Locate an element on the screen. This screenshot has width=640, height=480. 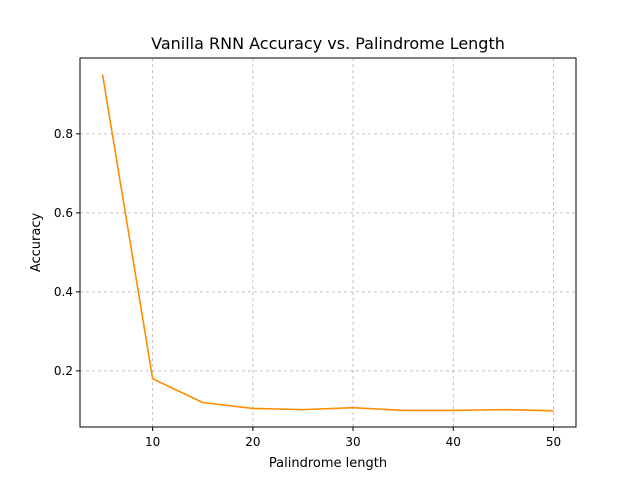
y-tick-label: 0.6 is located at coordinates (63, 213).